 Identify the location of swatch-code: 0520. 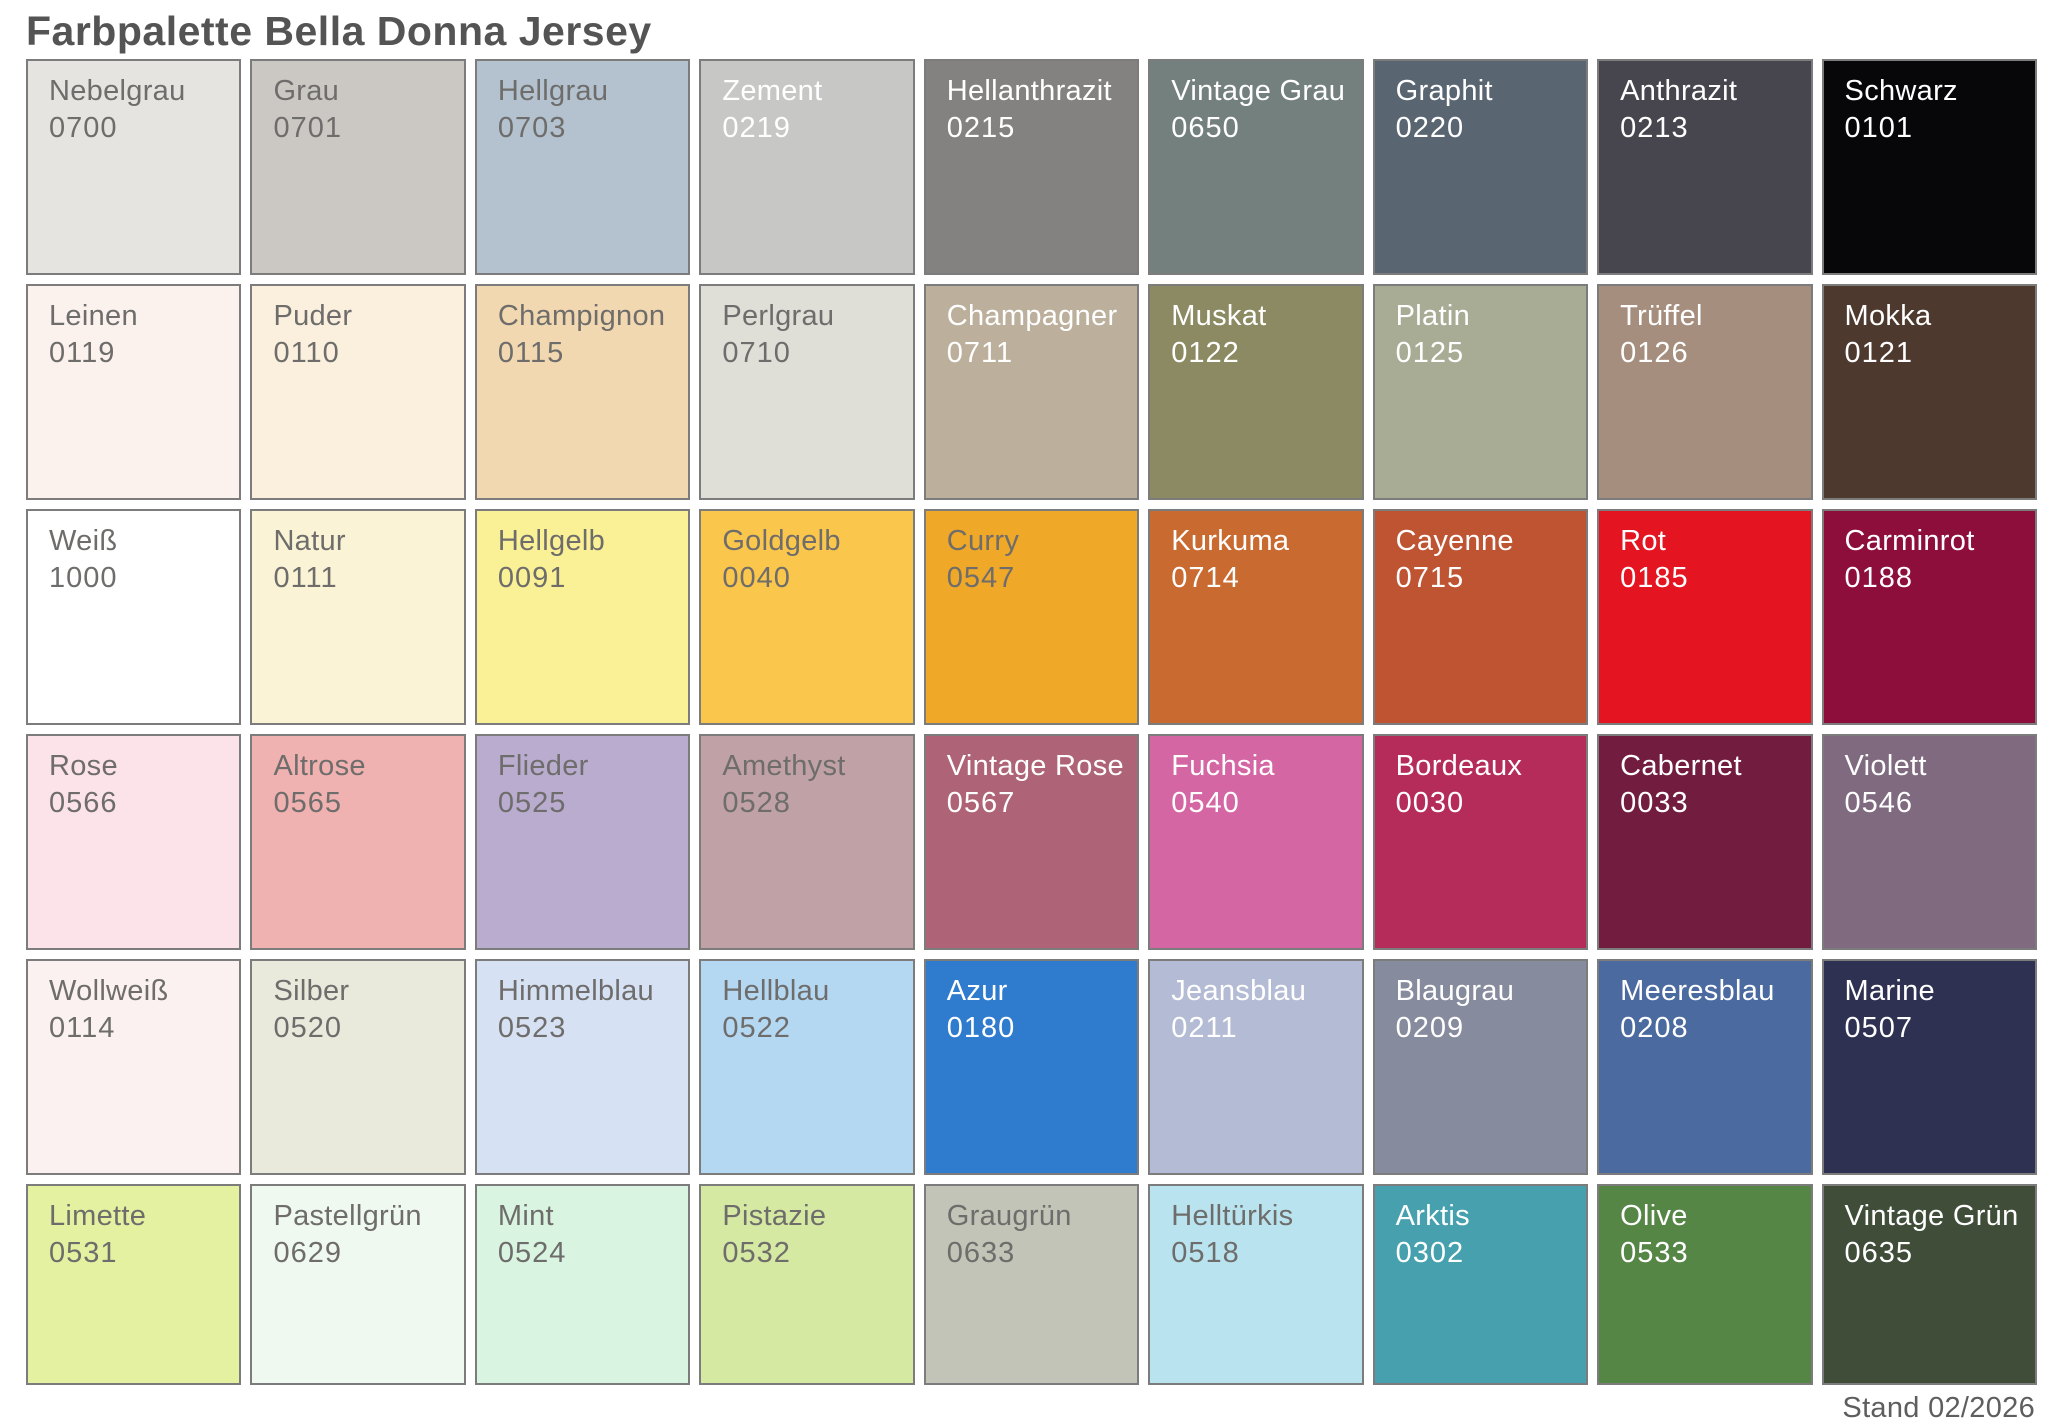
(307, 1028).